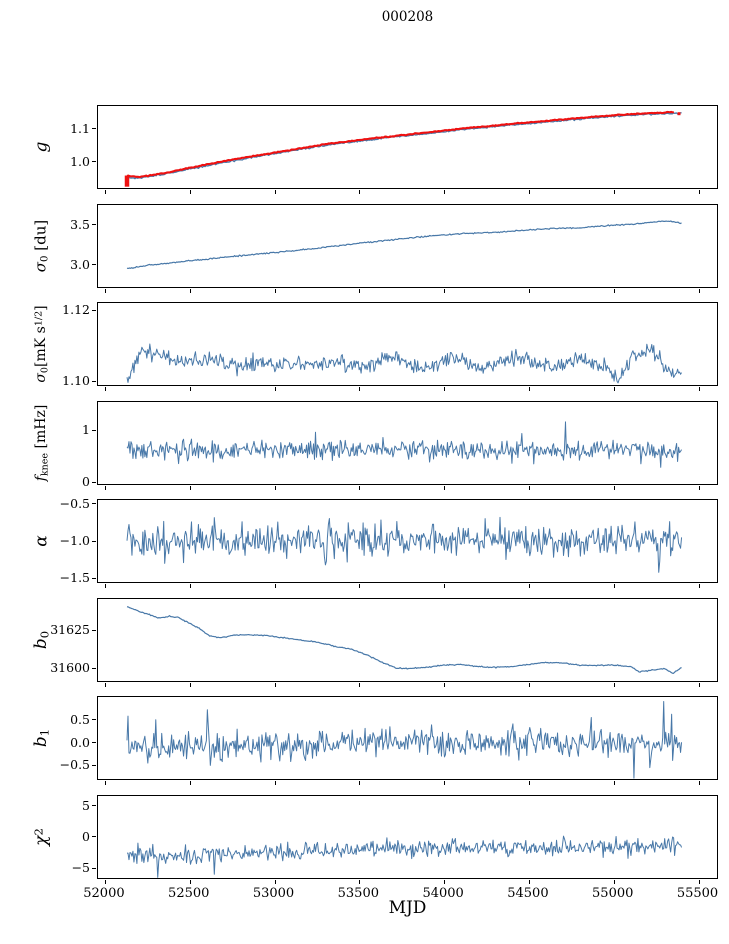 The height and width of the screenshot is (944, 729). Describe the element at coordinates (443, 893) in the screenshot. I see `x-tick-label: 54000` at that location.